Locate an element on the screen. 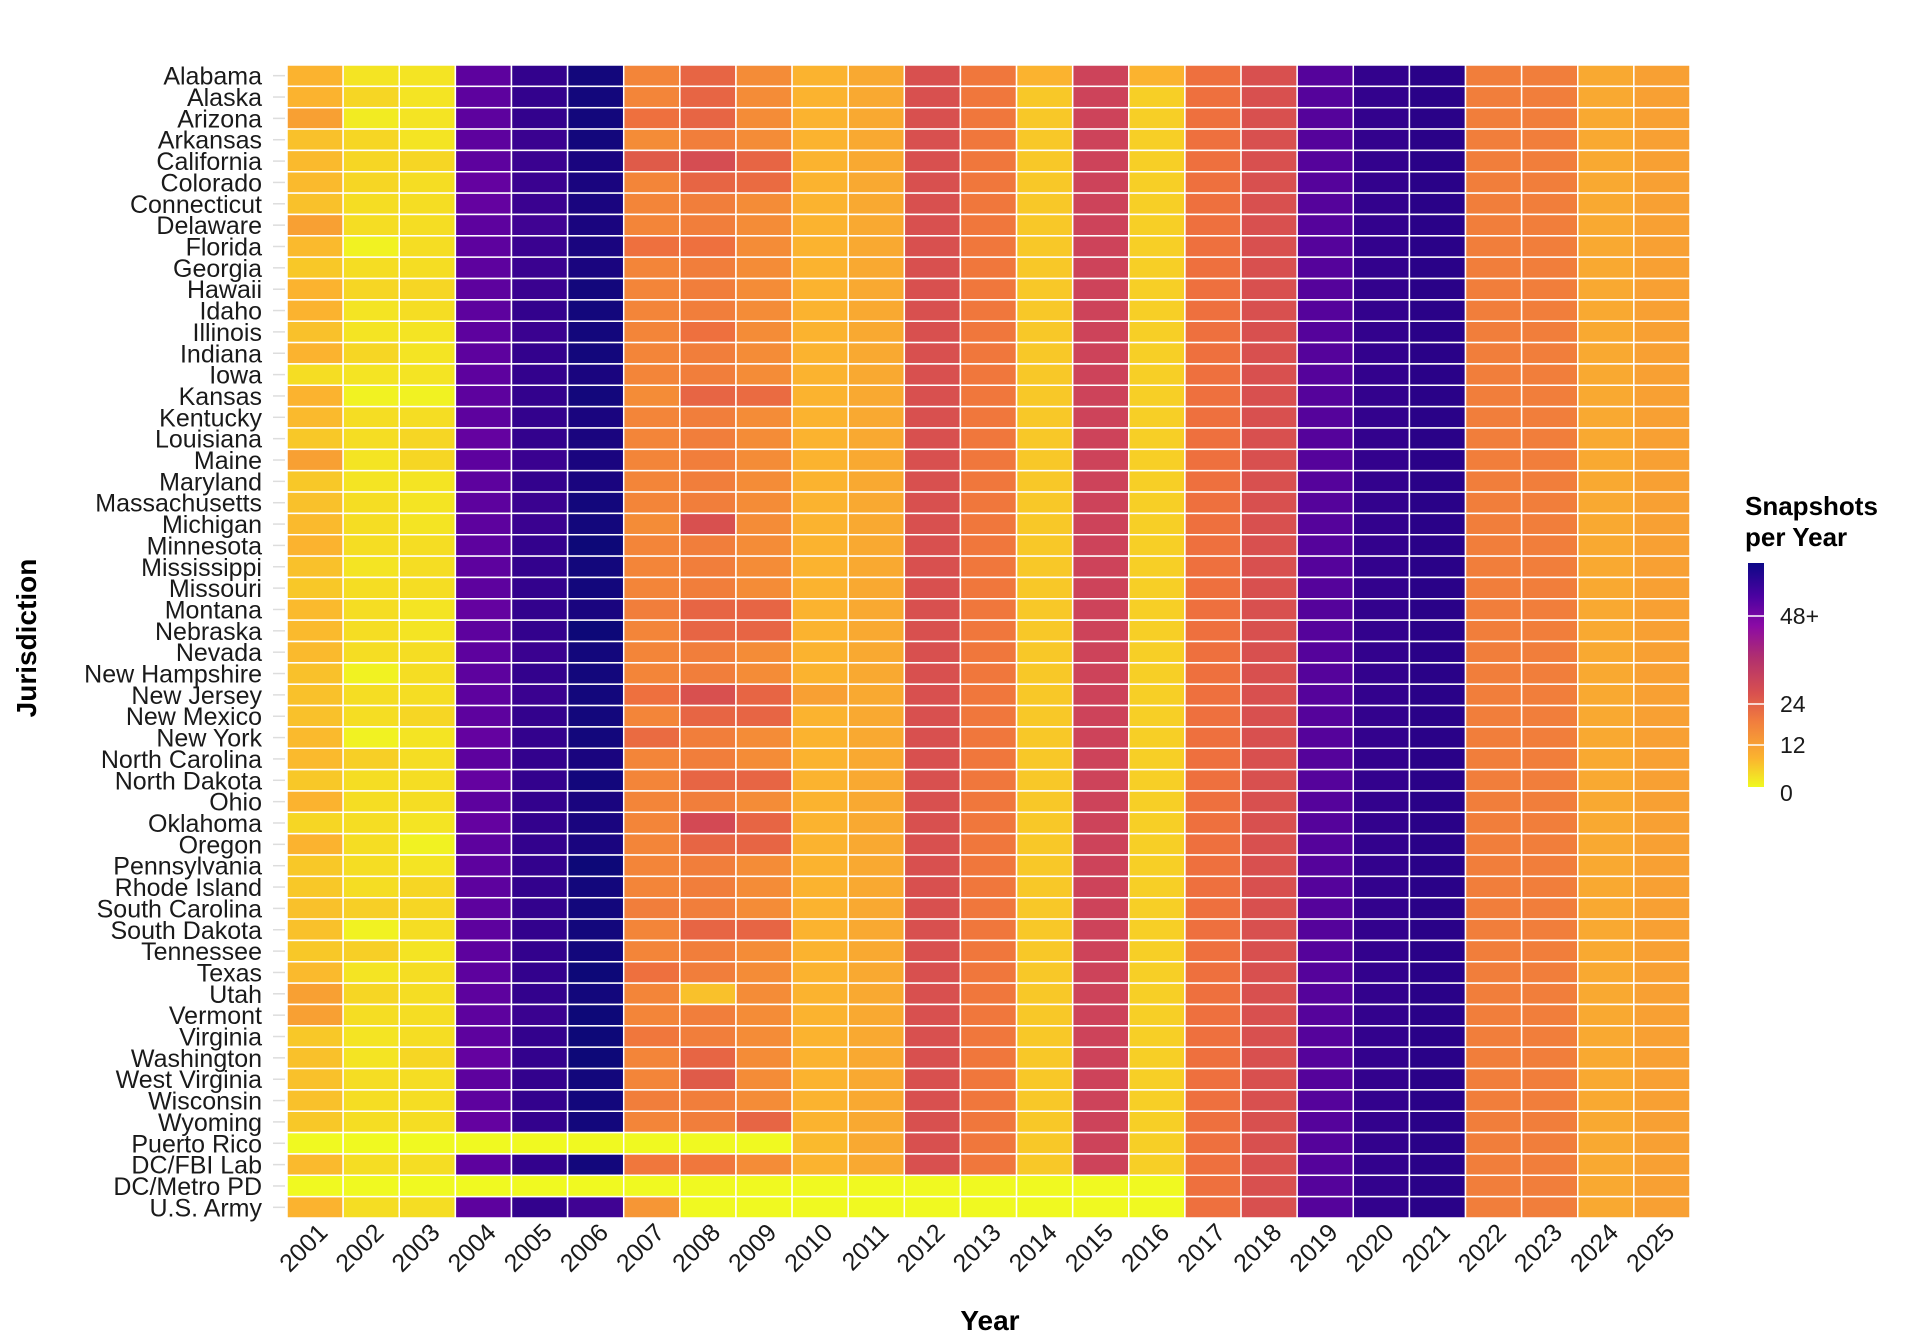 The height and width of the screenshot is (1344, 1920). y-tick-label: West Virginia is located at coordinates (189, 1080).